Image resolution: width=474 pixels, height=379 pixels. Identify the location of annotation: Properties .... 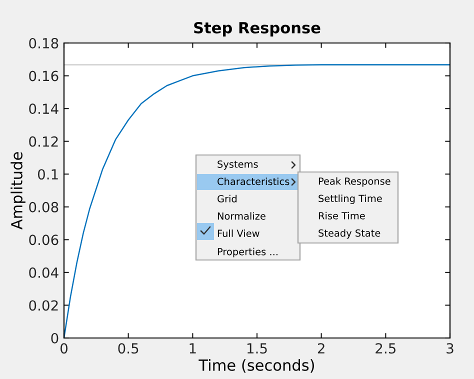
(248, 253).